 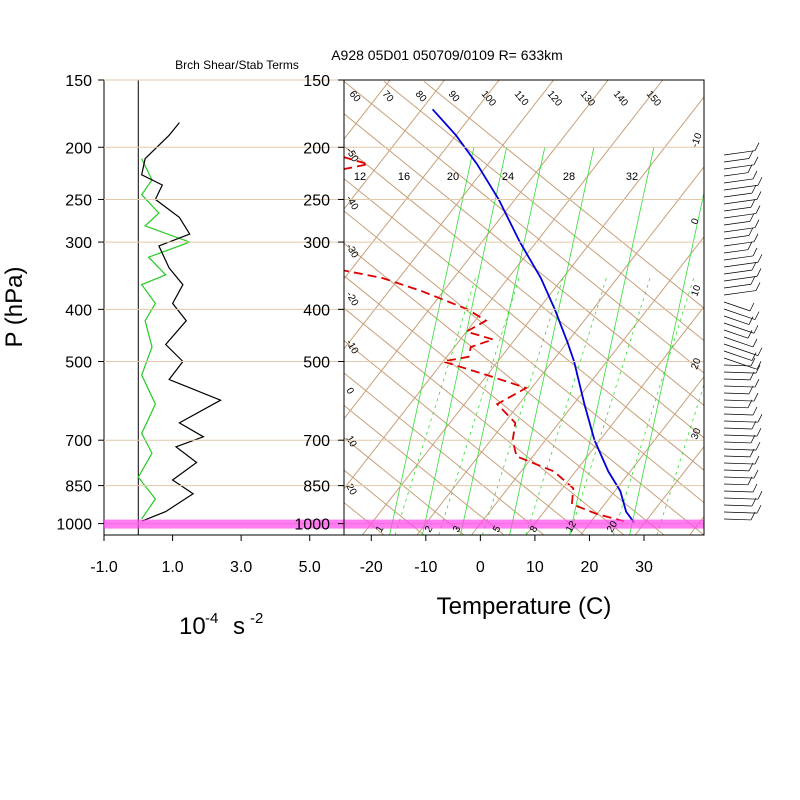 I want to click on isotherm-label: 0, so click(x=349, y=391).